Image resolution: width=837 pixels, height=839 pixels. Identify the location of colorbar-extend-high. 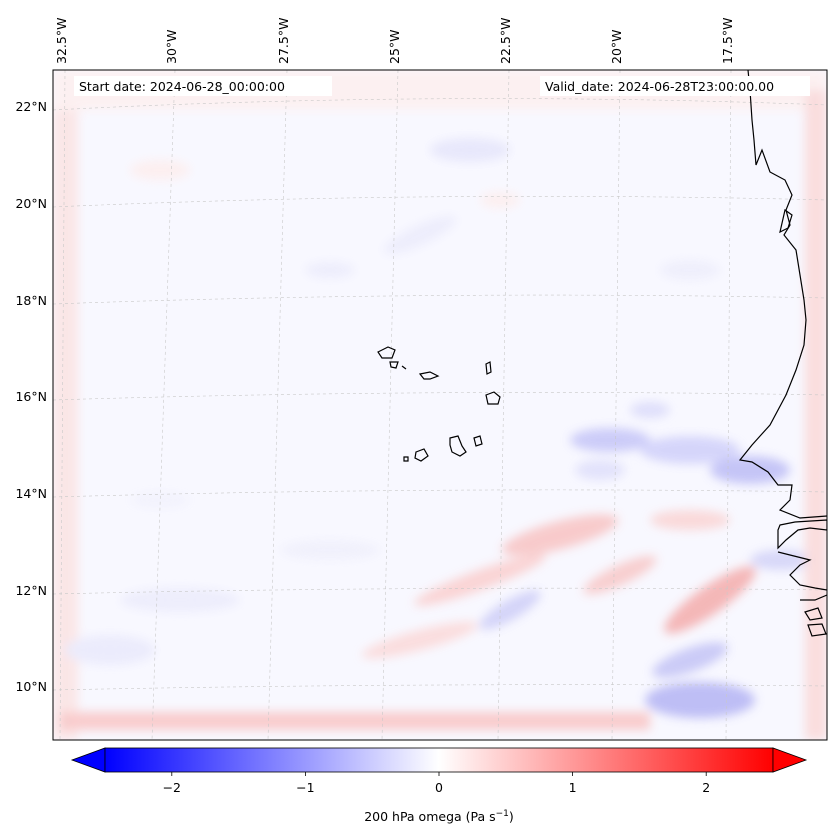
(790, 760).